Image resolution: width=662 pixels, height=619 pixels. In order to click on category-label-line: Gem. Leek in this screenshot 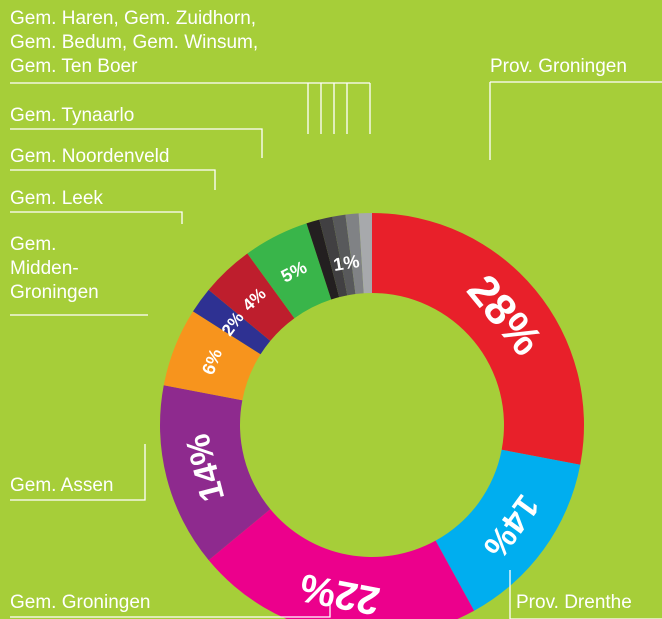, I will do `click(56, 198)`.